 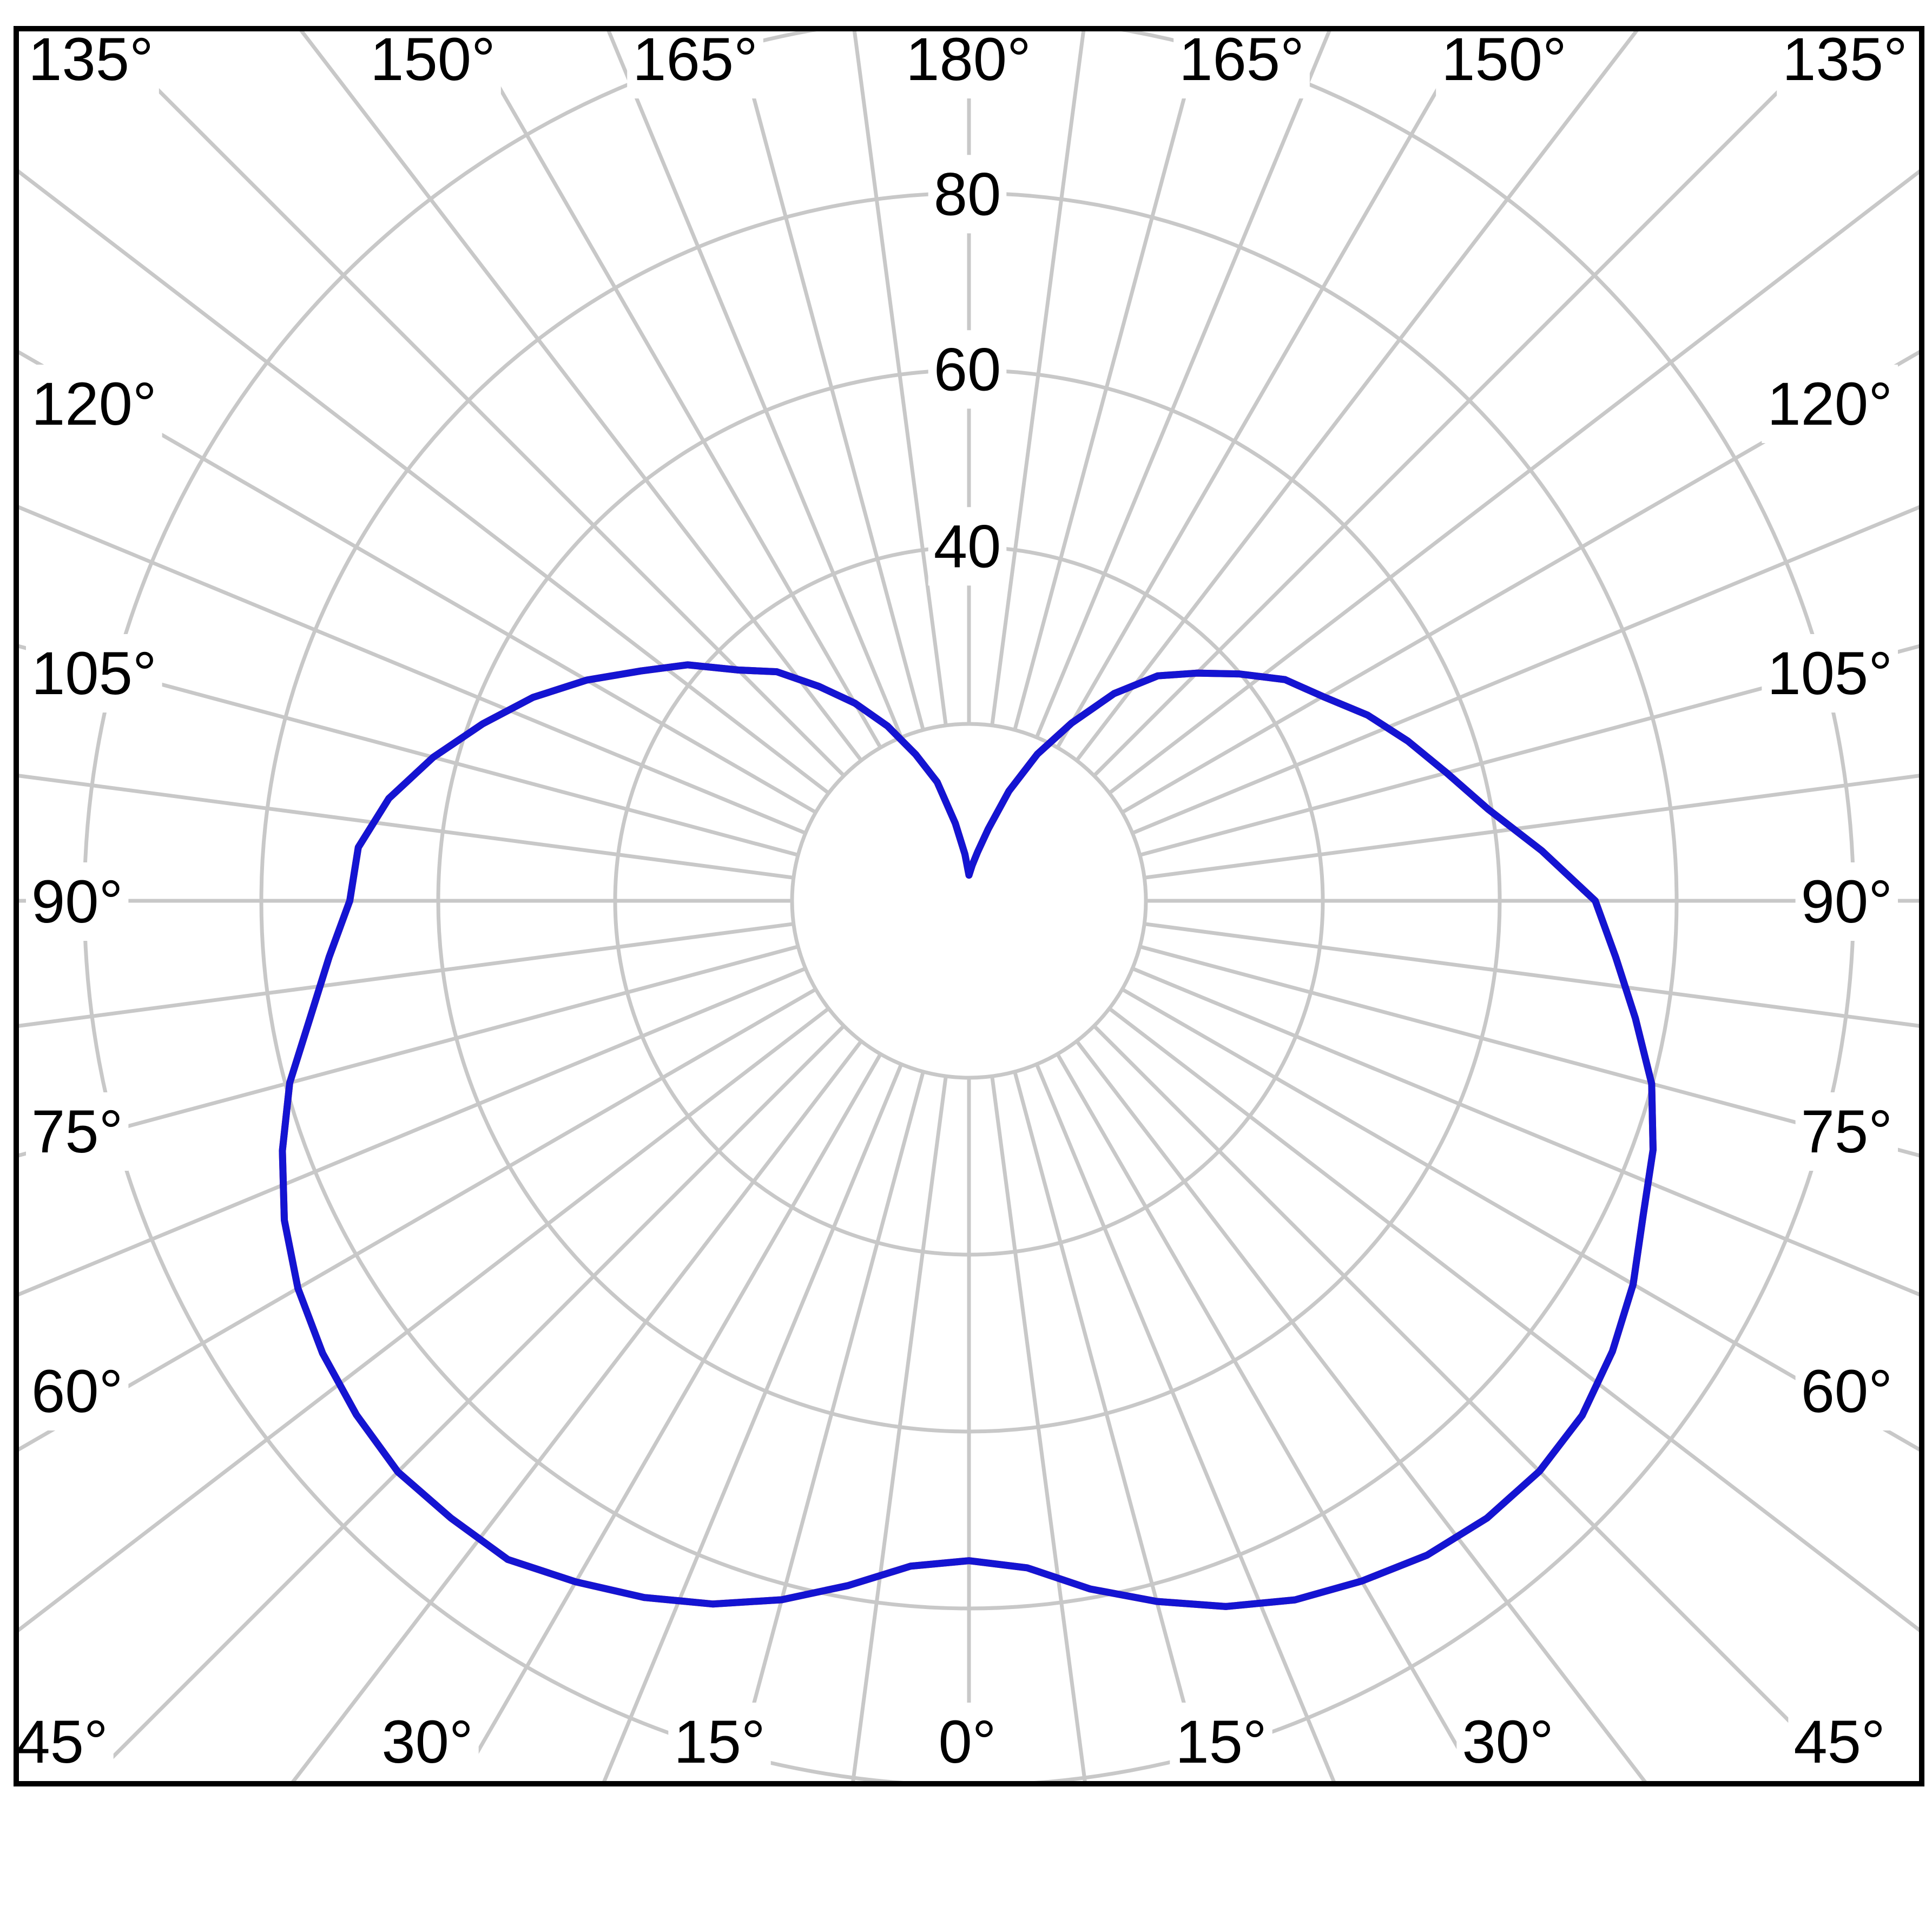 What do you see at coordinates (966, 1858) in the screenshot?
I see `footer: cd/klm η = 80% C0 - C180 C90 - C270` at bounding box center [966, 1858].